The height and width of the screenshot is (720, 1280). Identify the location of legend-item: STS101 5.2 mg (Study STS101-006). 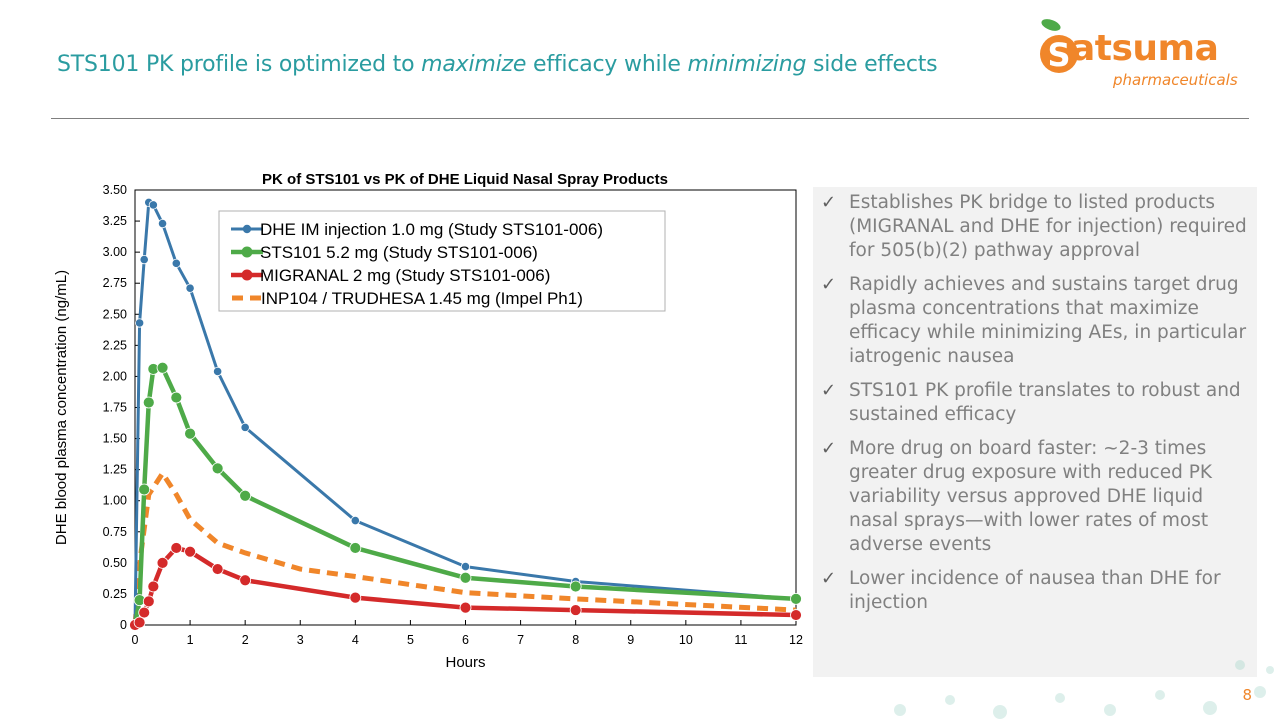
(384, 252).